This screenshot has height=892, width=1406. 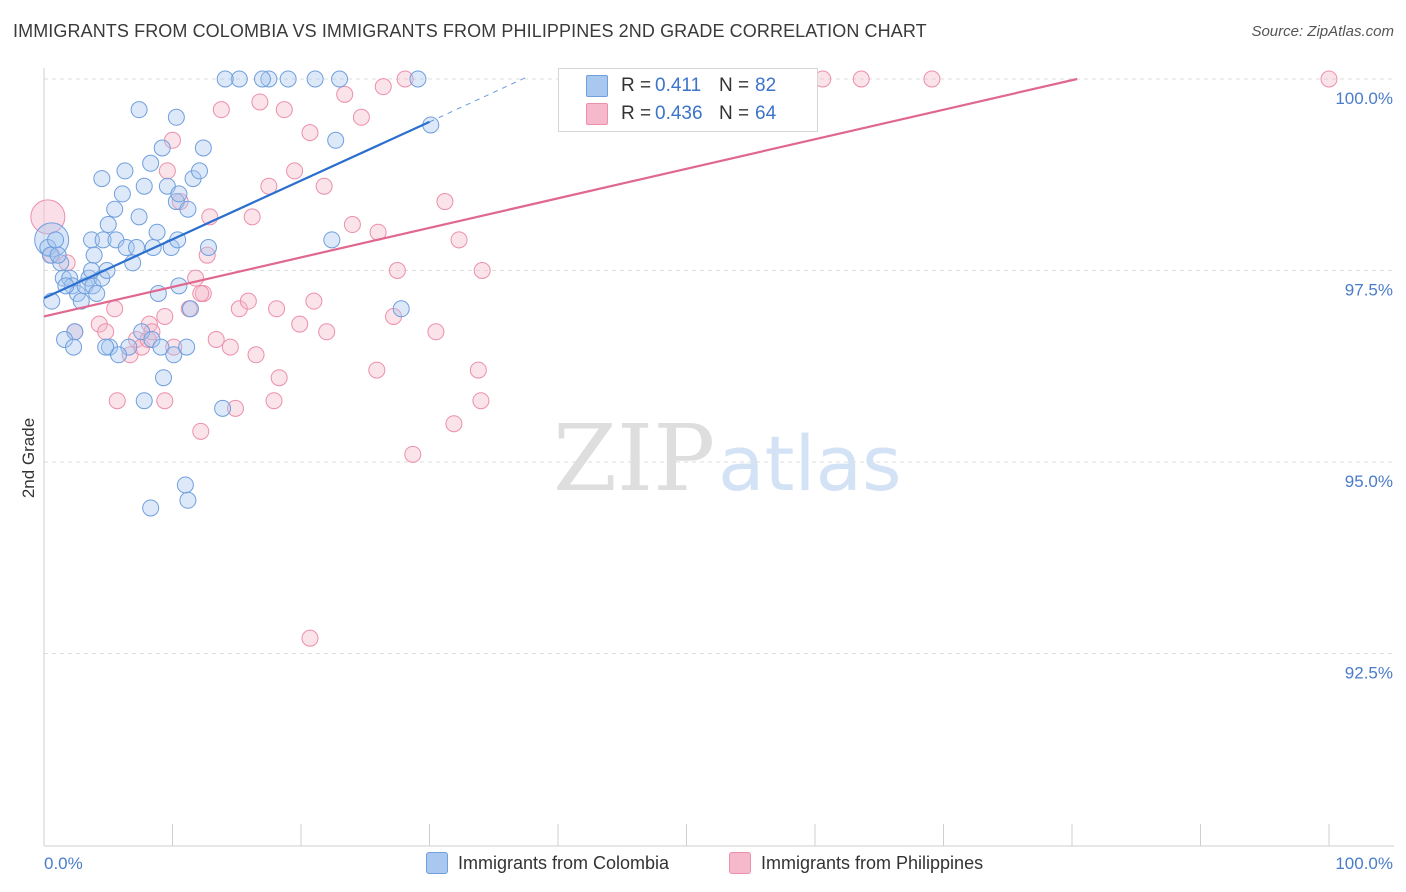 I want to click on stats-legend: R = 0.411 N = 82 R = 0.436 N = 64, so click(x=688, y=100).